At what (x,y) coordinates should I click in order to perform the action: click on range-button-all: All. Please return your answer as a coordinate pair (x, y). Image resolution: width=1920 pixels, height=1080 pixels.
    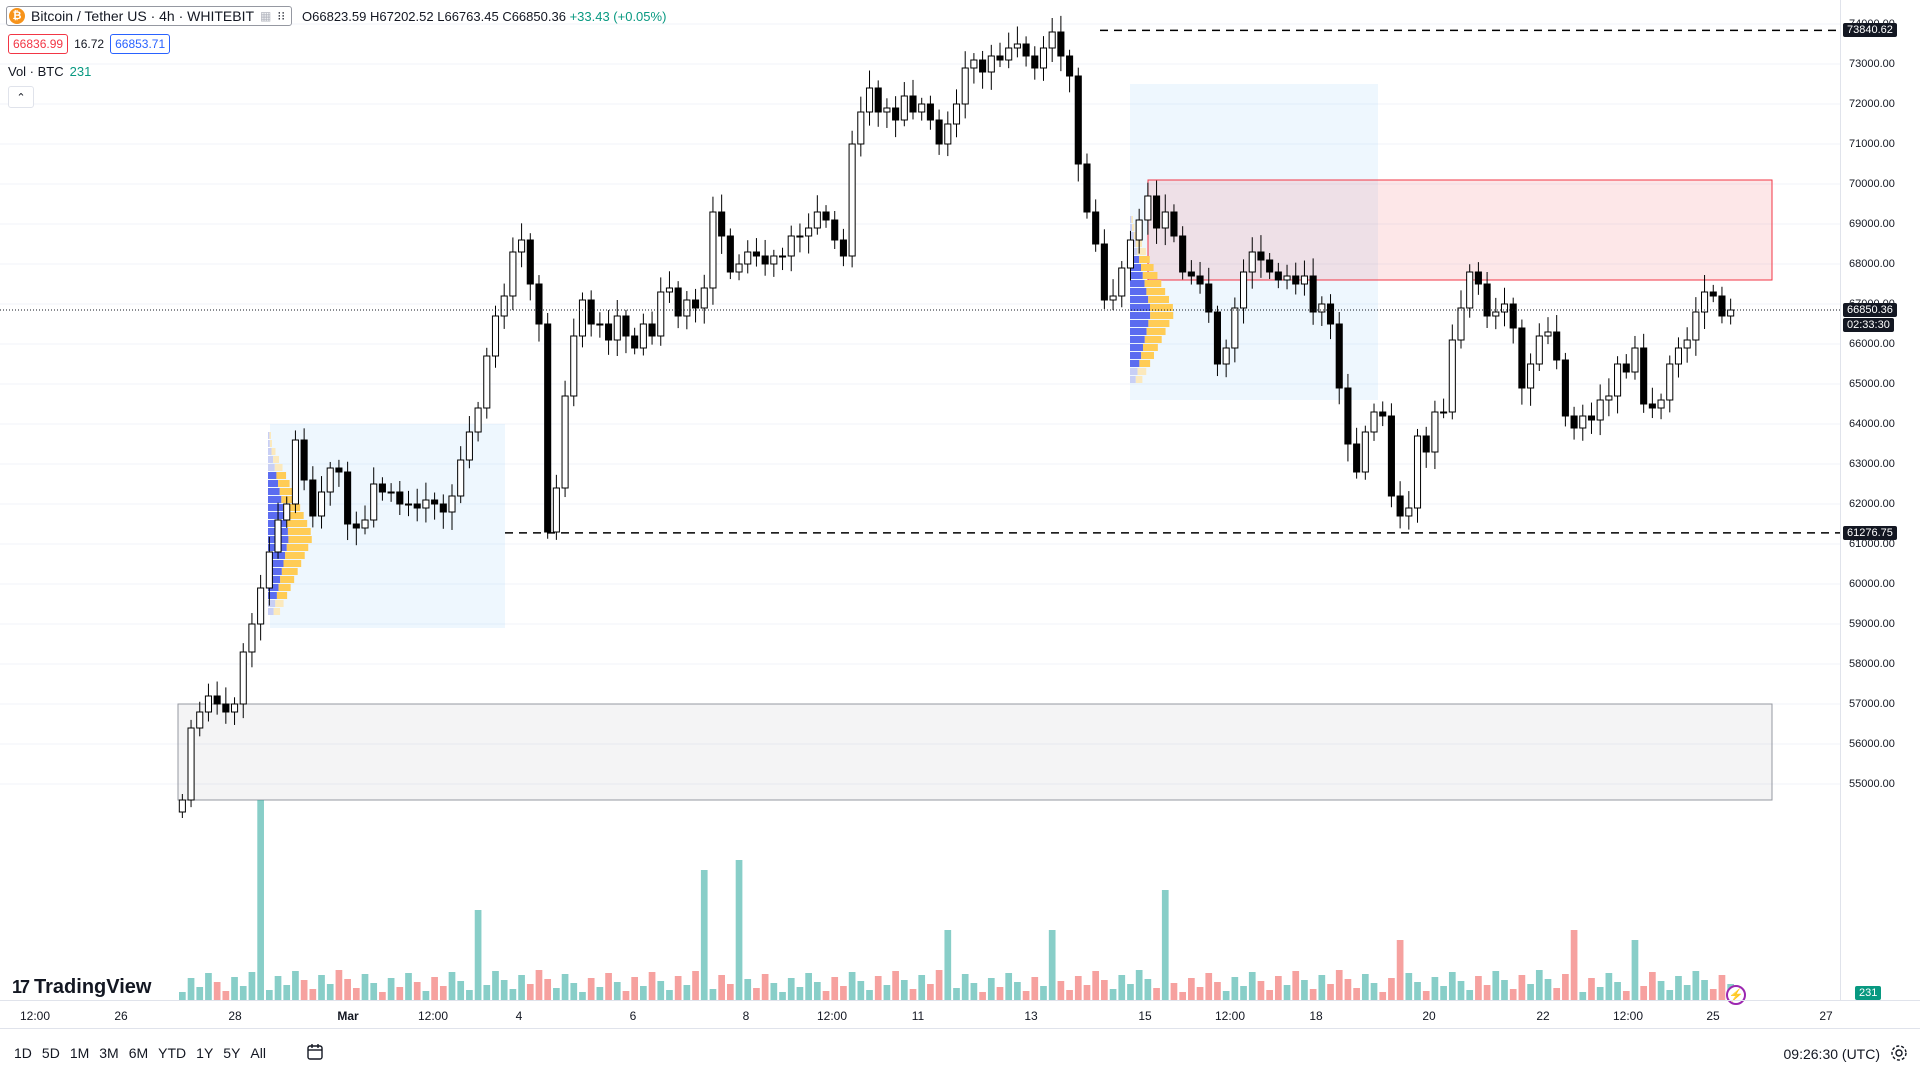
    Looking at the image, I should click on (258, 1053).